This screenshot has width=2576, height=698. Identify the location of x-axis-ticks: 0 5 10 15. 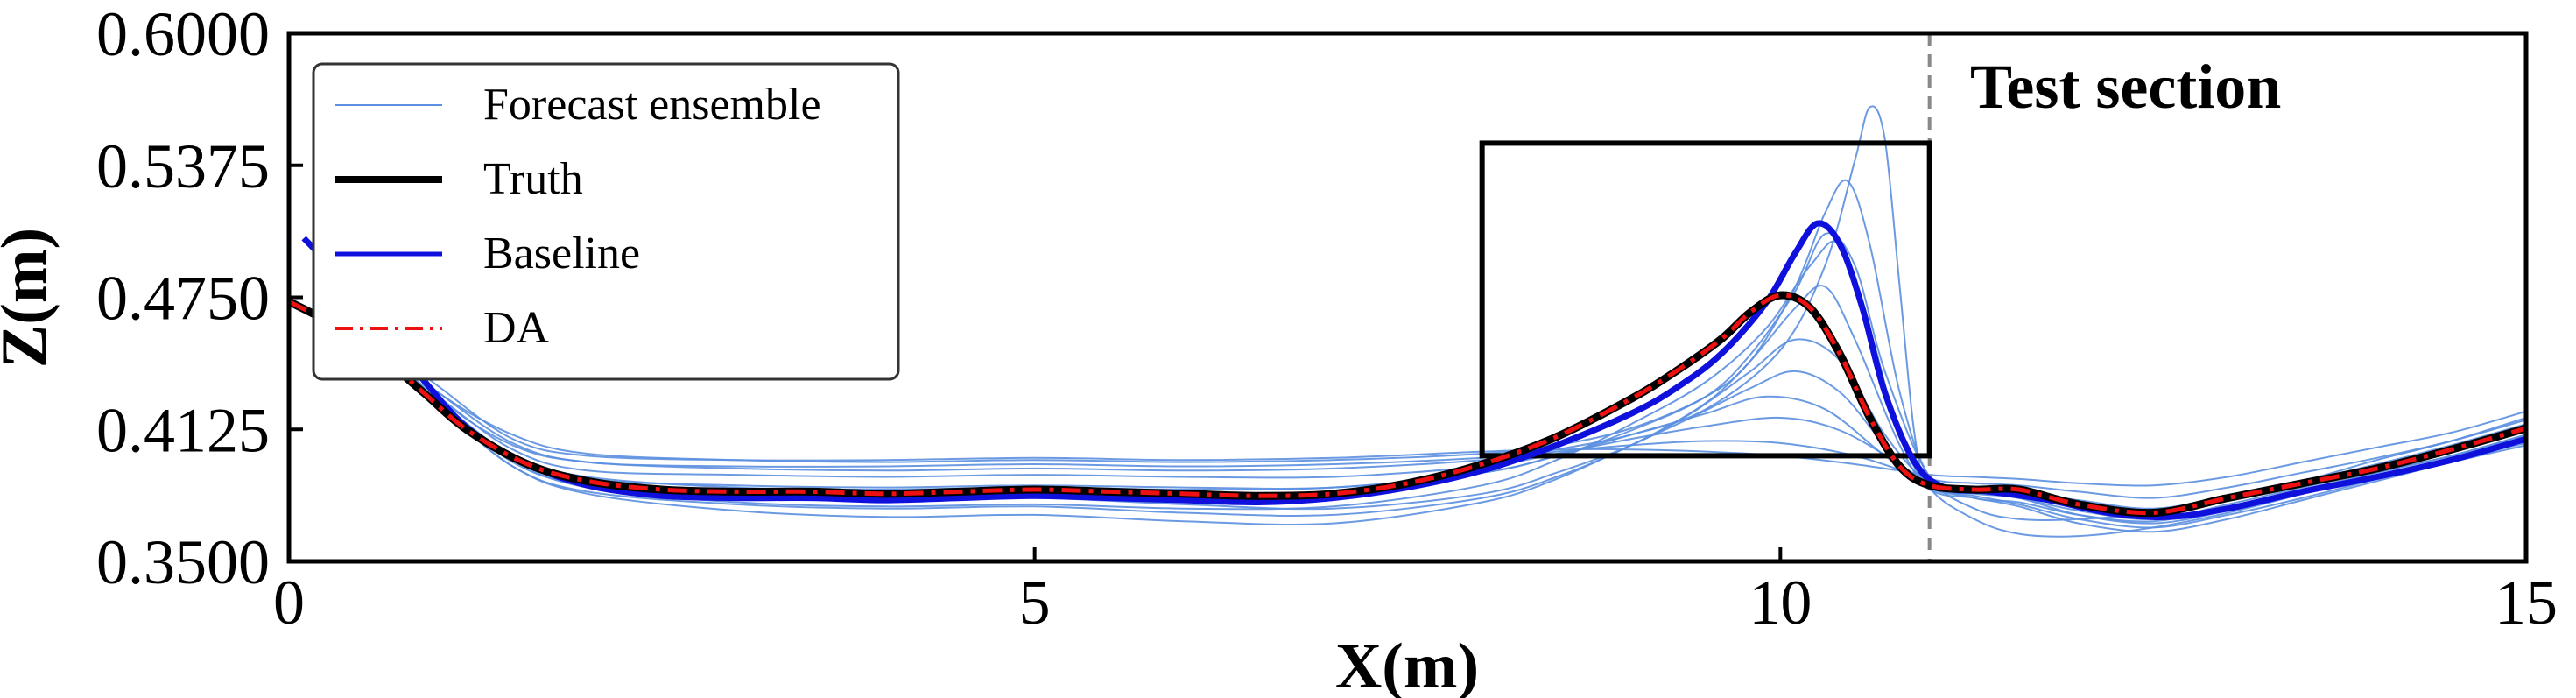
(1415, 593).